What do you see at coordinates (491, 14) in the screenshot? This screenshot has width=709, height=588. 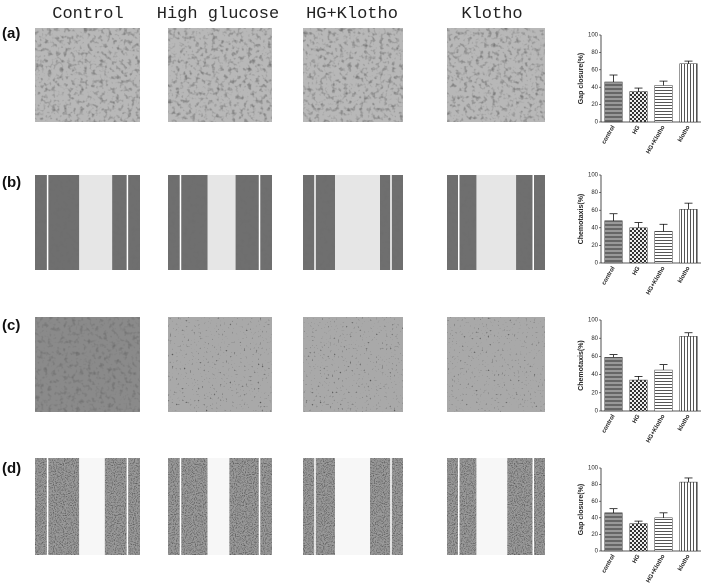 I see `column-header: Klotho` at bounding box center [491, 14].